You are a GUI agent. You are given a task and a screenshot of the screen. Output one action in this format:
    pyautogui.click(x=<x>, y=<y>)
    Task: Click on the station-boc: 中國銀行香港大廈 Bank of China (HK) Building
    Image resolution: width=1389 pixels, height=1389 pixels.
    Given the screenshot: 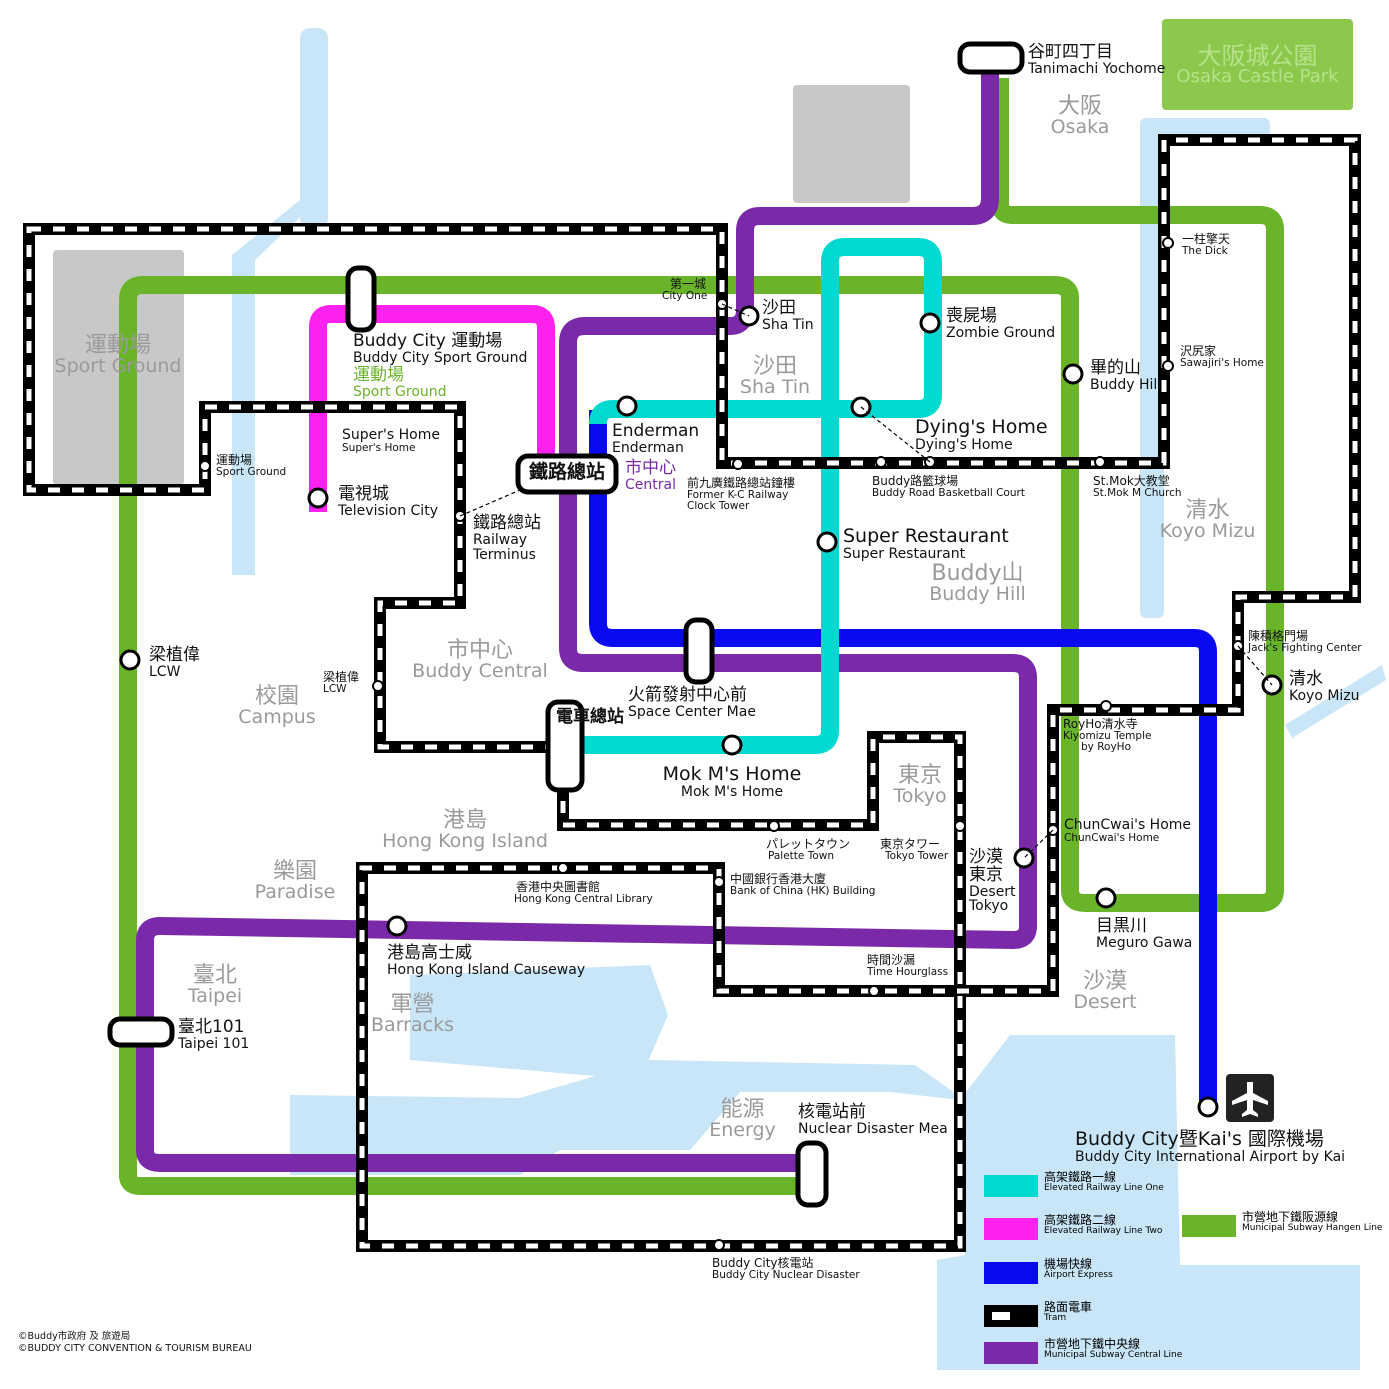 What is the action you would take?
    pyautogui.click(x=803, y=884)
    